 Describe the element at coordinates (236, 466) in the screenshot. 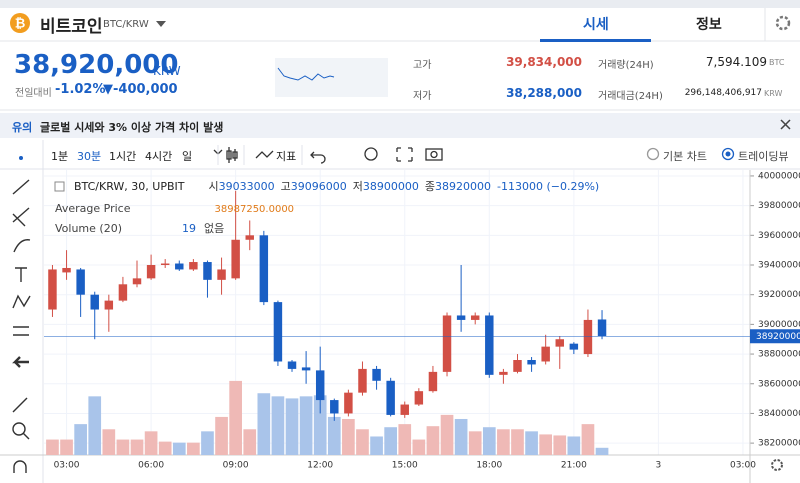

I see `x-tick-label: 09:00` at that location.